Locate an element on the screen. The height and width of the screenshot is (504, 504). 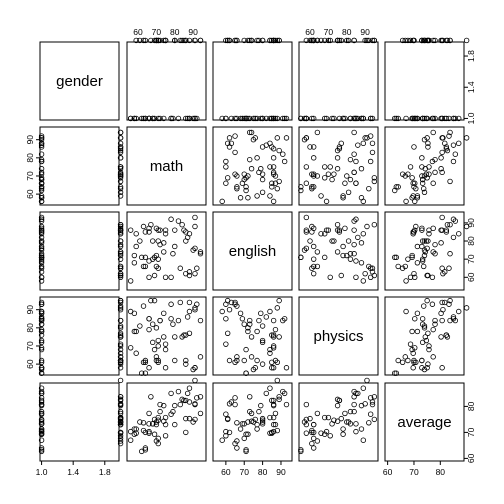
panel-frame-gender-vs-english is located at coordinates (252, 81).